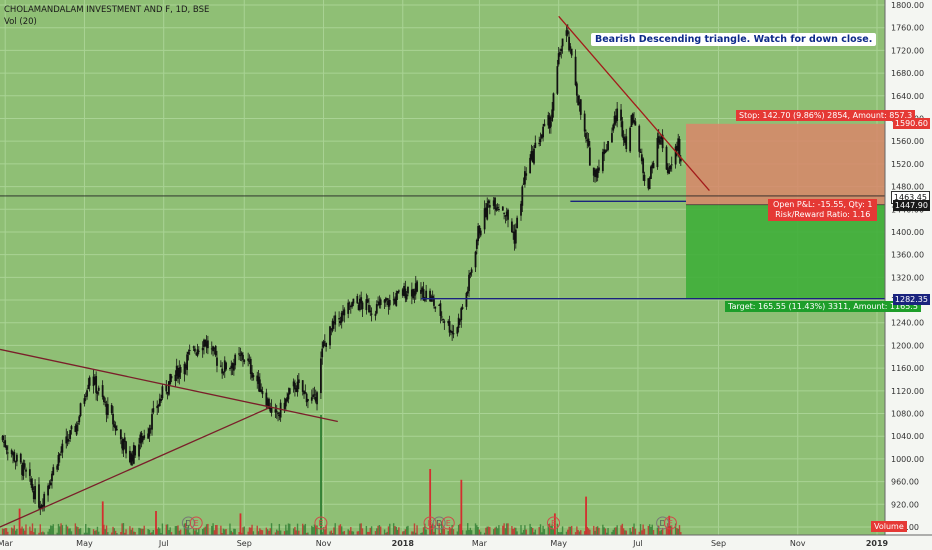  I want to click on x-tick-label: Mar, so click(480, 543).